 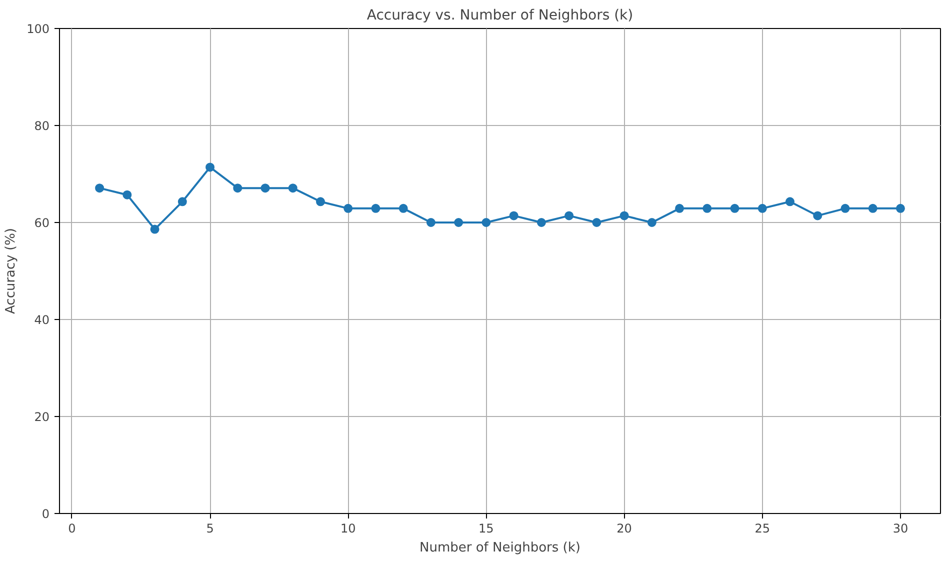 What do you see at coordinates (38, 29) in the screenshot?
I see `y-tick-label: 100` at bounding box center [38, 29].